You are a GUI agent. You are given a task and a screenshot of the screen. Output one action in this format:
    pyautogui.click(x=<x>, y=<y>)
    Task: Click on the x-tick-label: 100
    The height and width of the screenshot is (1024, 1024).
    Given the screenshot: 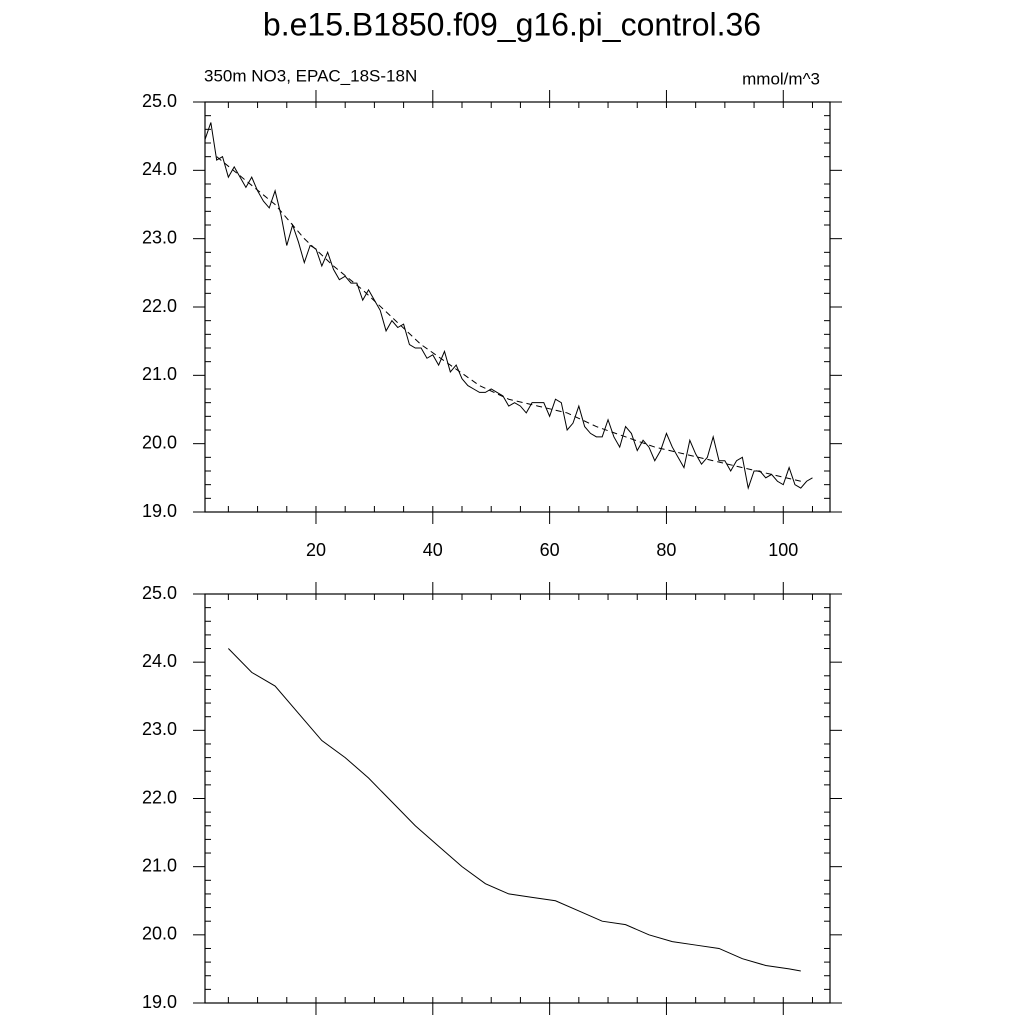 What is the action you would take?
    pyautogui.click(x=783, y=550)
    